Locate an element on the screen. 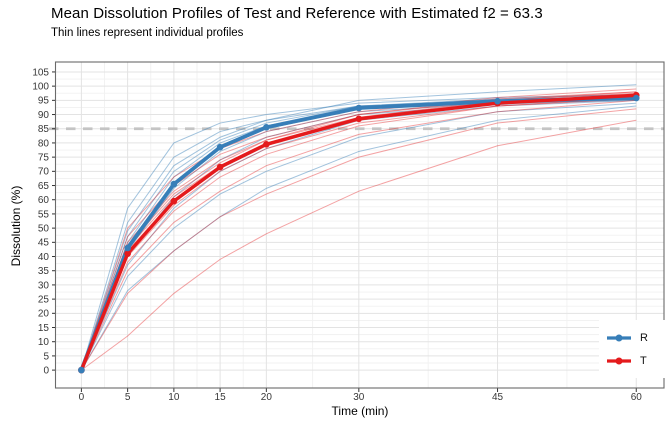 Image resolution: width=672 pixels, height=432 pixels. svg-text: 105 is located at coordinates (40, 72).